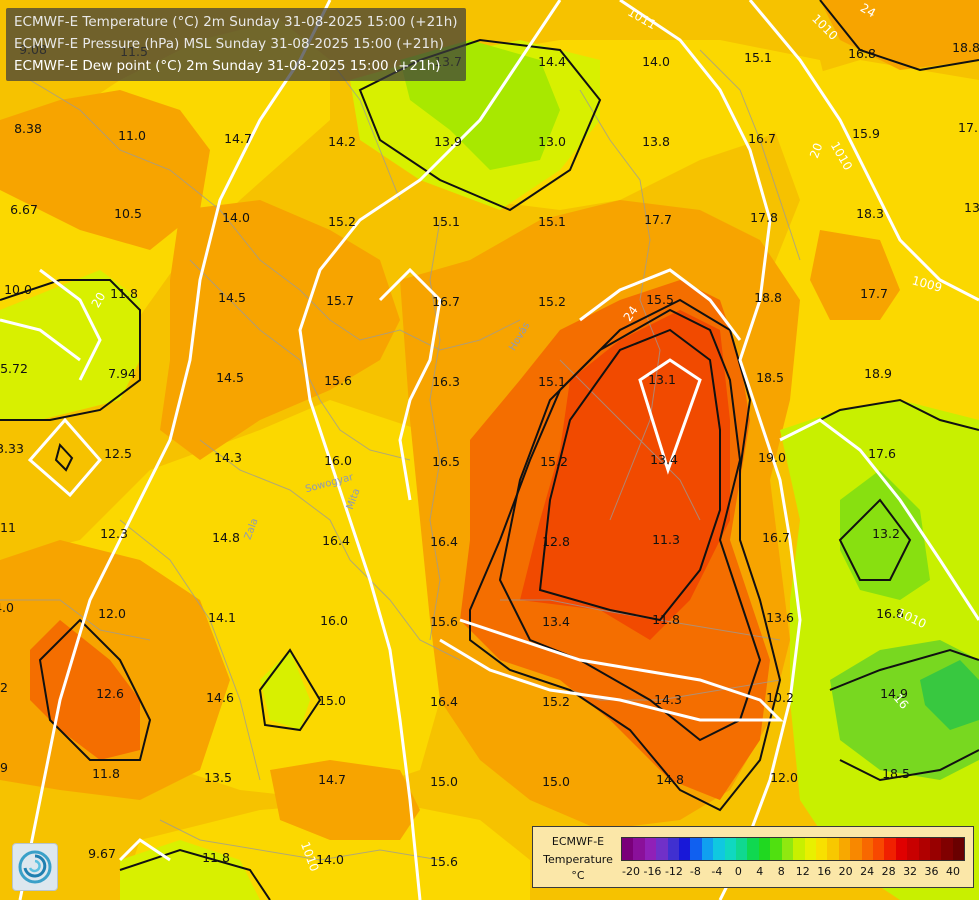 Image resolution: width=979 pixels, height=900 pixels. Describe the element at coordinates (4, 767) in the screenshot. I see `temperature-value: .9` at that location.